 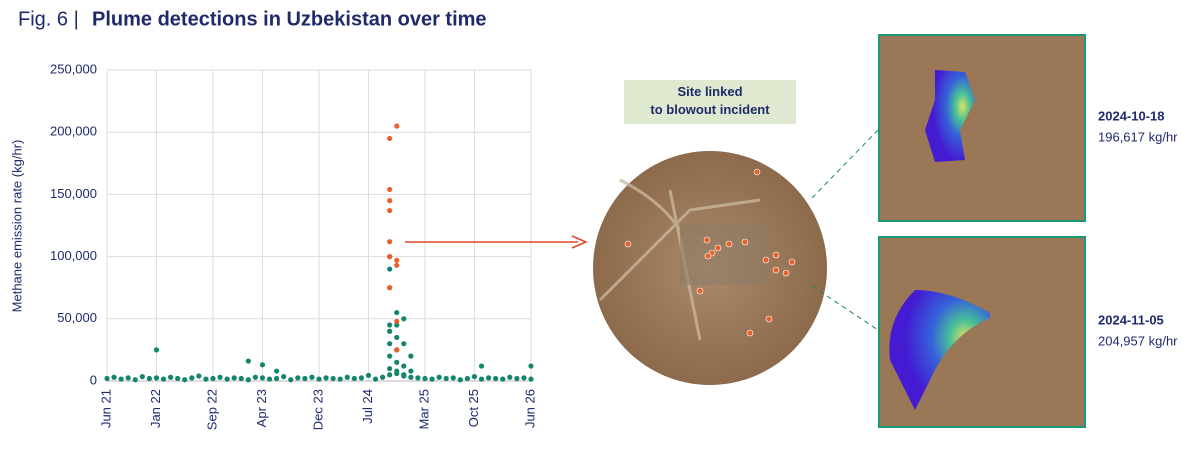 I want to click on site-points, so click(x=710, y=252).